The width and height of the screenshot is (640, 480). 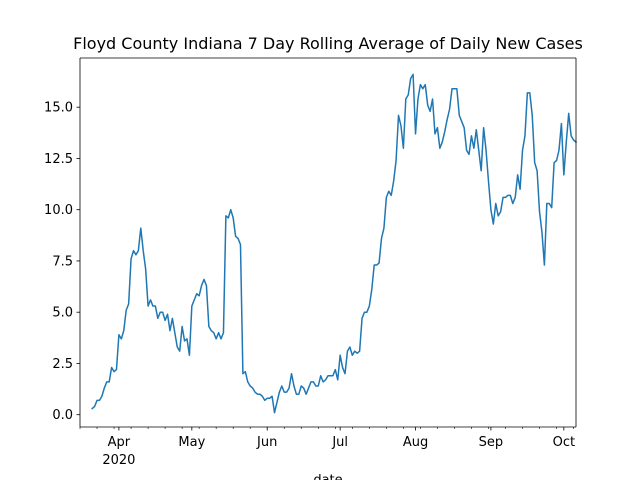 I want to click on x-tick-label: Jul, so click(x=339, y=442).